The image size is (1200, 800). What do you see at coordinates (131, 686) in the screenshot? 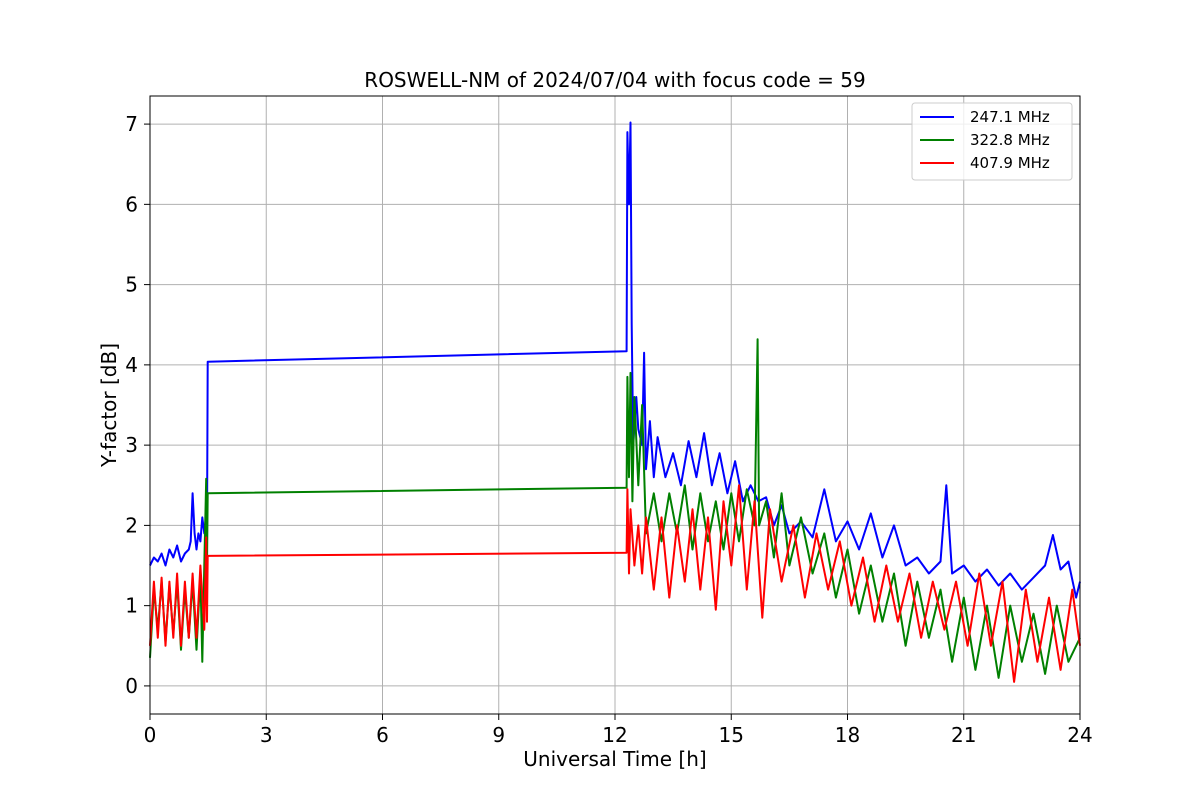
I see `y-tick-label: 0` at bounding box center [131, 686].